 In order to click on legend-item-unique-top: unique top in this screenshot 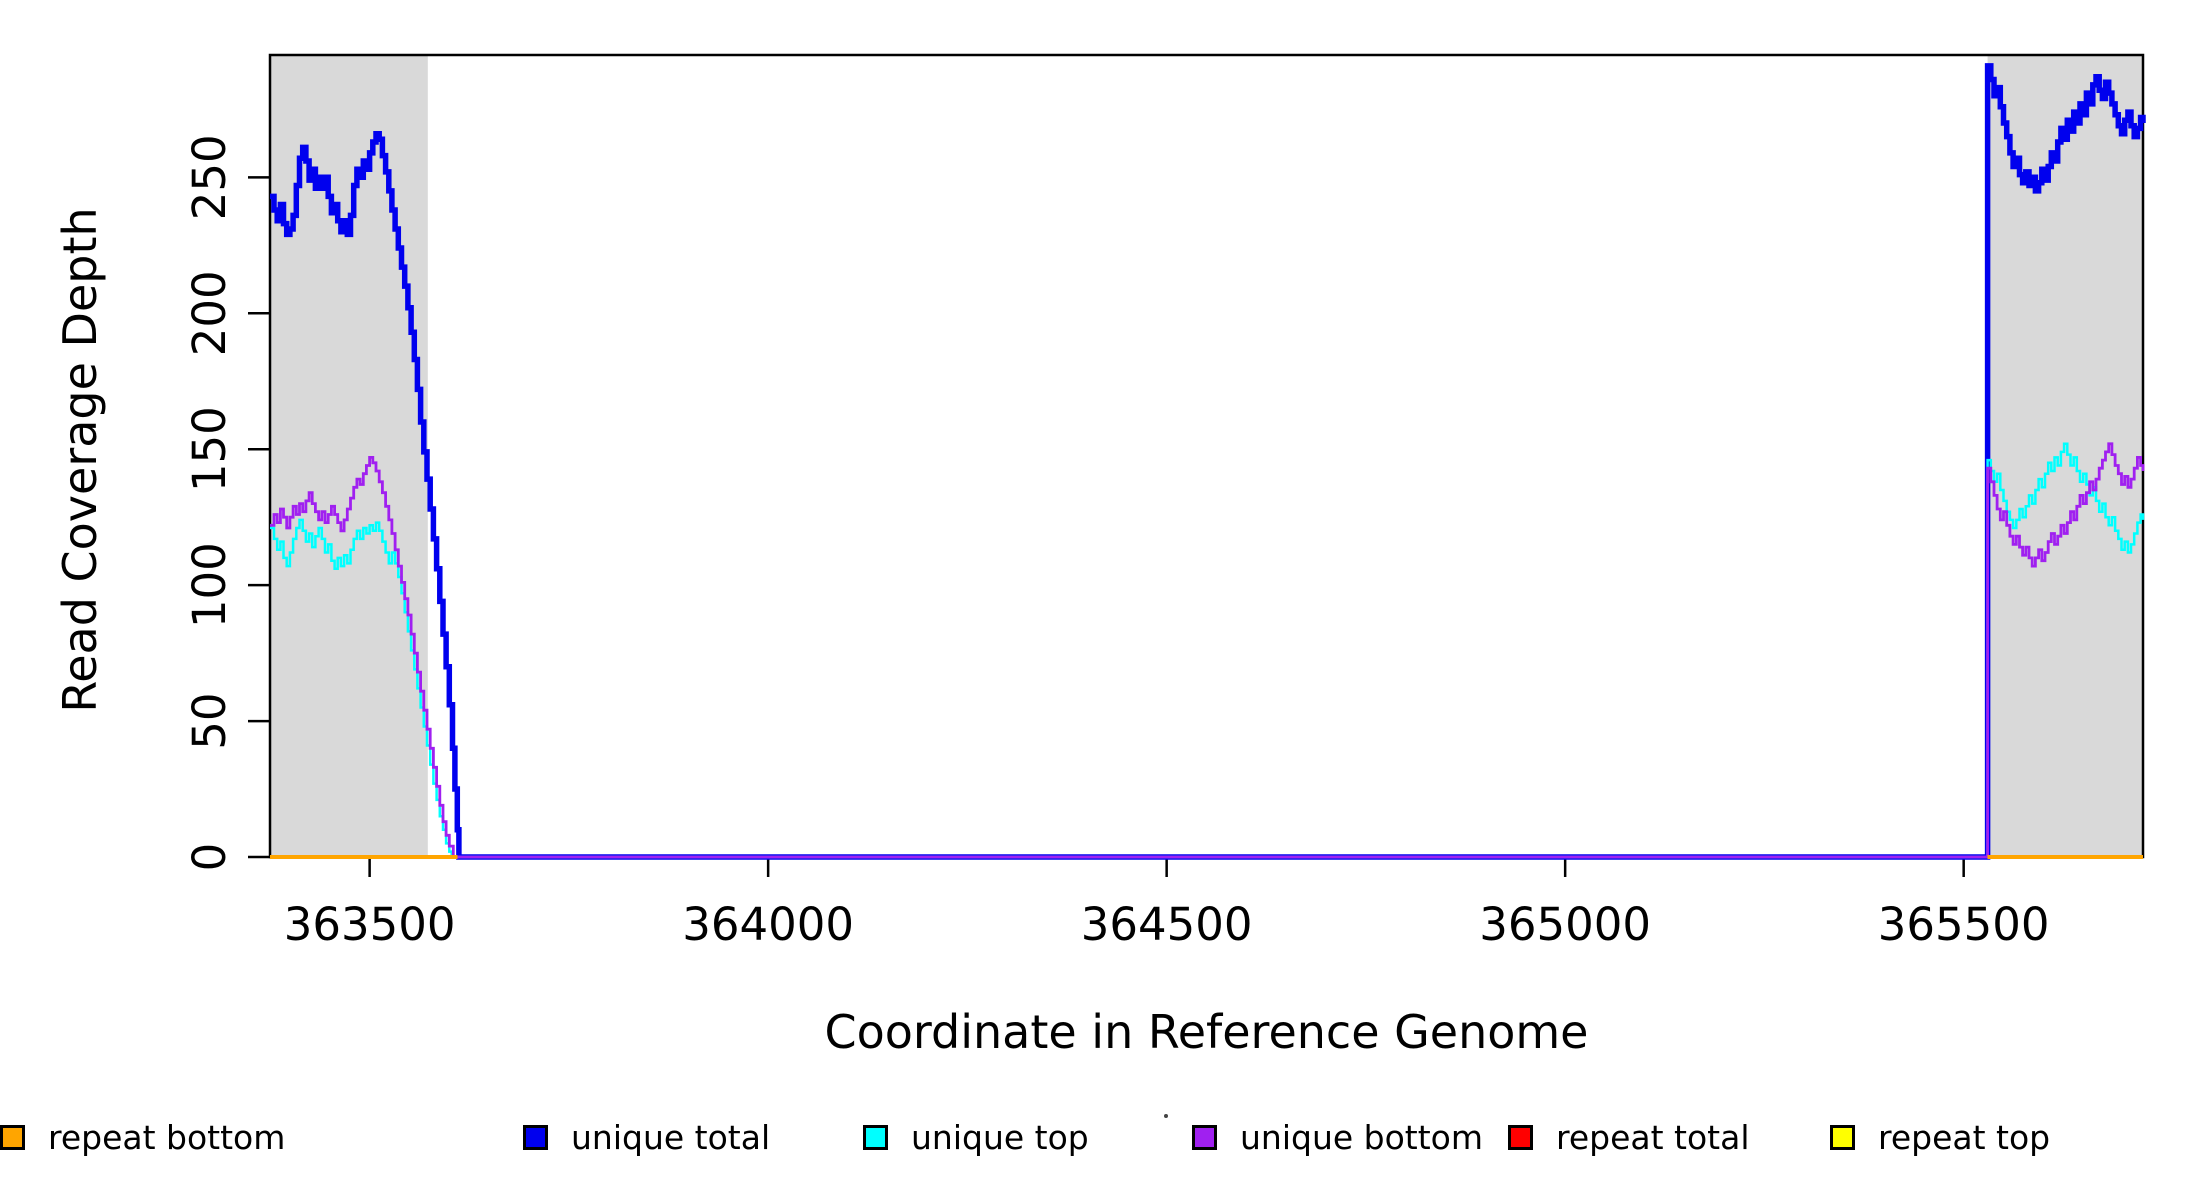, I will do `click(976, 1137)`.